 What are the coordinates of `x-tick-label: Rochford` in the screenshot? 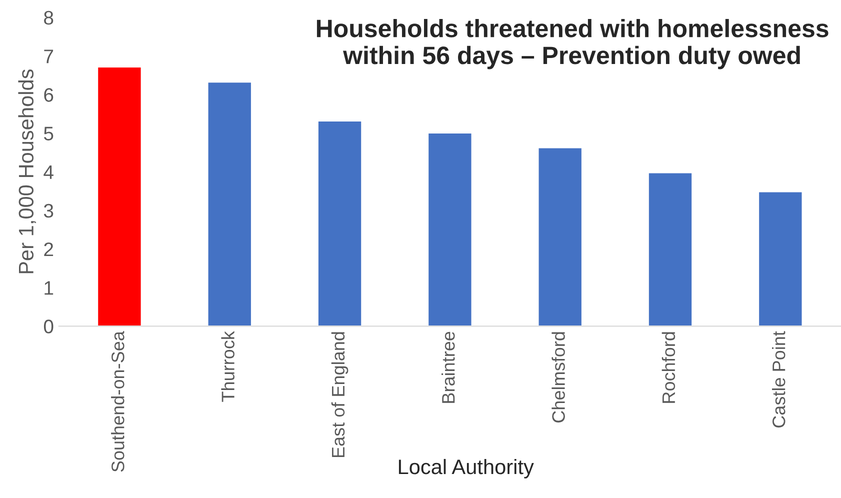 It's located at (669, 367).